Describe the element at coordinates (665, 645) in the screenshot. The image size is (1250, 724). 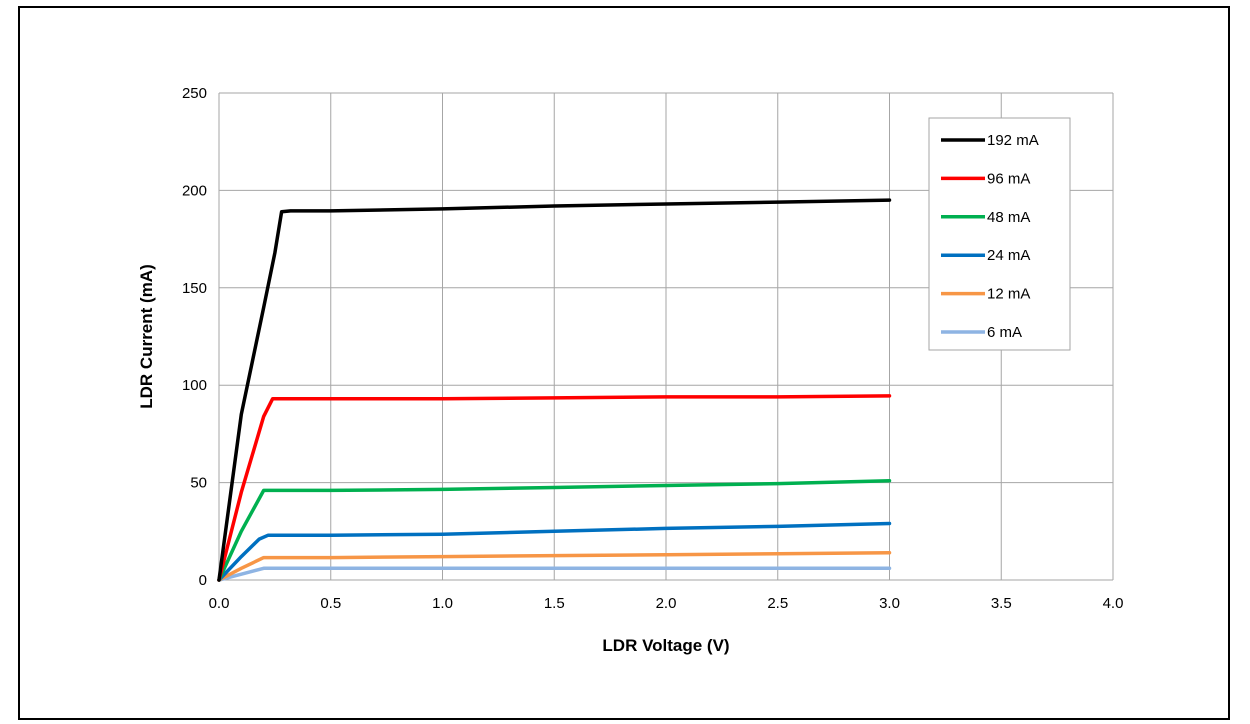
I see `x-axis-title: LDR Voltage (V)` at that location.